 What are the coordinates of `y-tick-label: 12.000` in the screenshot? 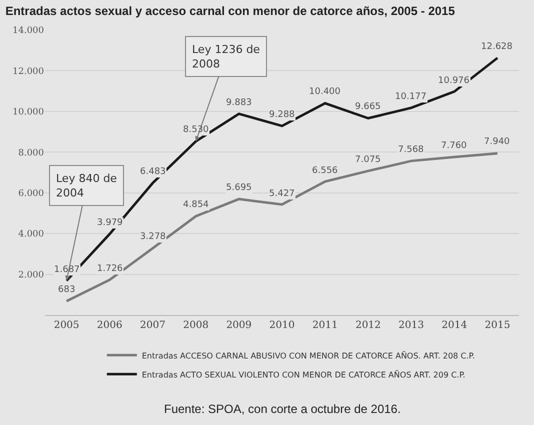 It's located at (28, 71).